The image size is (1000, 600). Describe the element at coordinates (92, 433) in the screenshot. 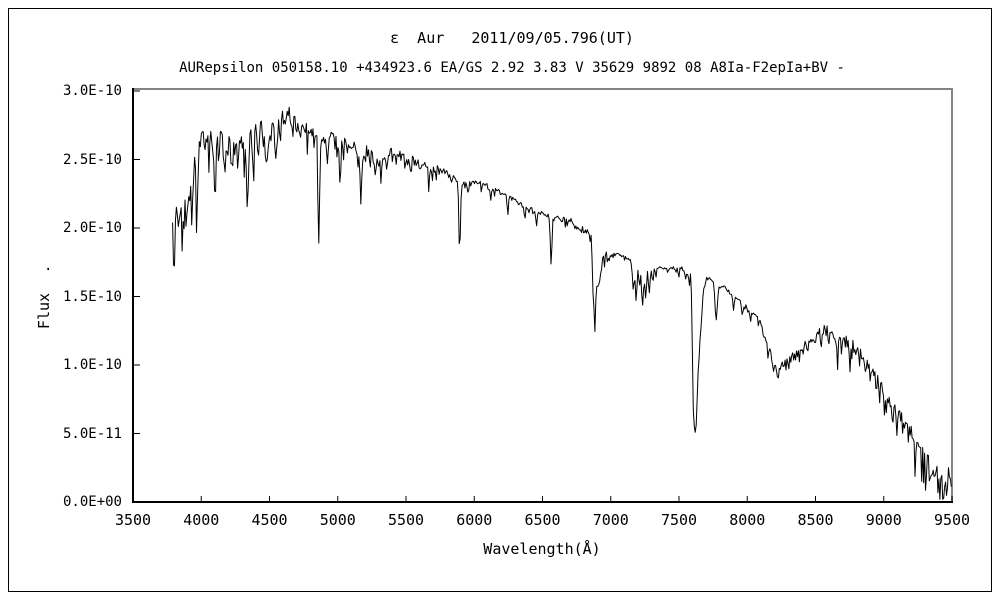

I see `y-tick-label: 5.0E-11` at that location.